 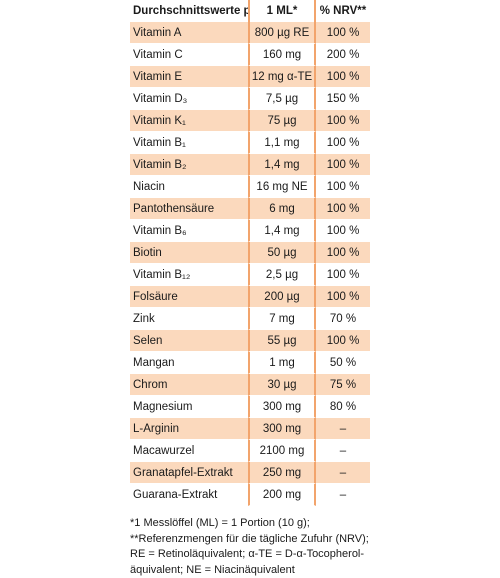 I want to click on nutrient-amount: 50 µg, so click(x=282, y=253).